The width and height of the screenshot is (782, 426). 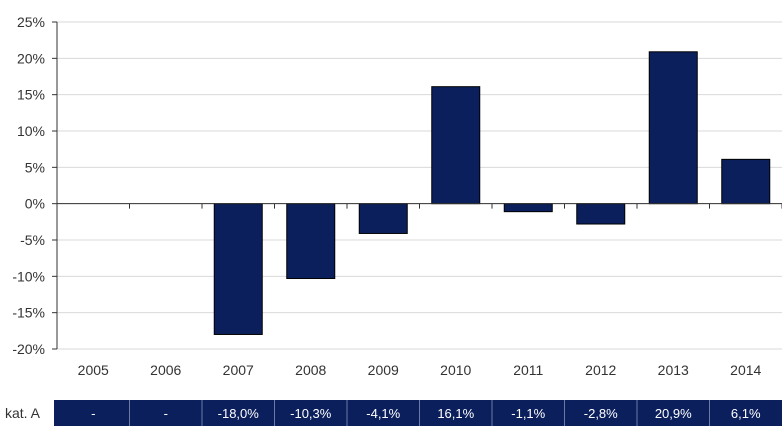 What do you see at coordinates (28, 313) in the screenshot?
I see `y-tick-label: -15%` at bounding box center [28, 313].